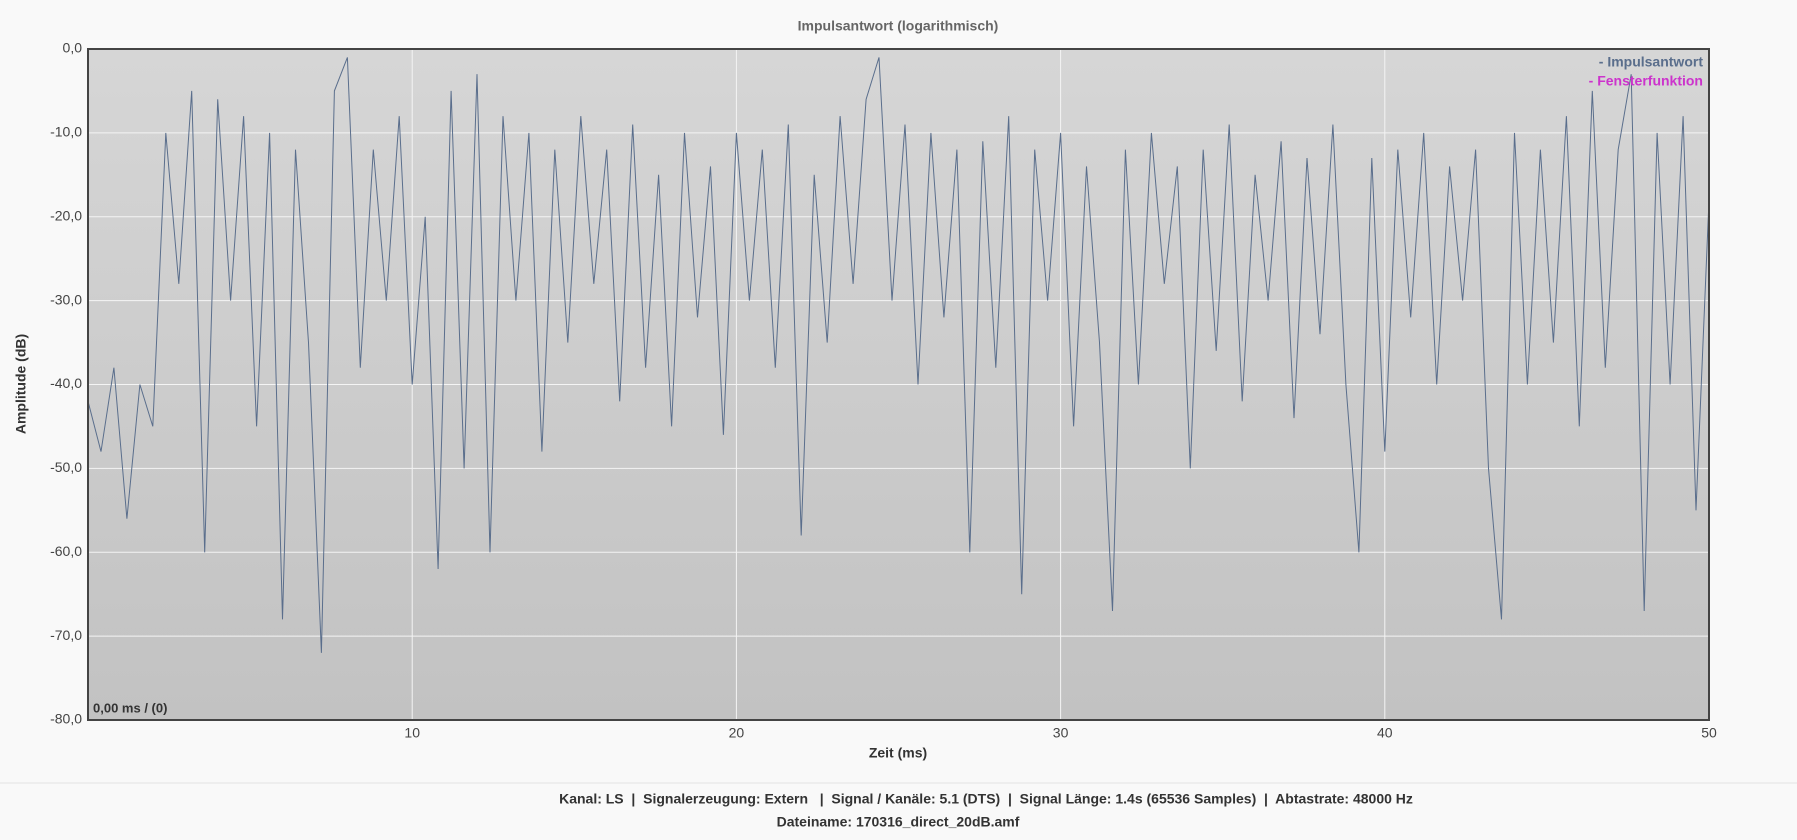 The image size is (1797, 840). I want to click on x-tick-label: 40, so click(1385, 733).